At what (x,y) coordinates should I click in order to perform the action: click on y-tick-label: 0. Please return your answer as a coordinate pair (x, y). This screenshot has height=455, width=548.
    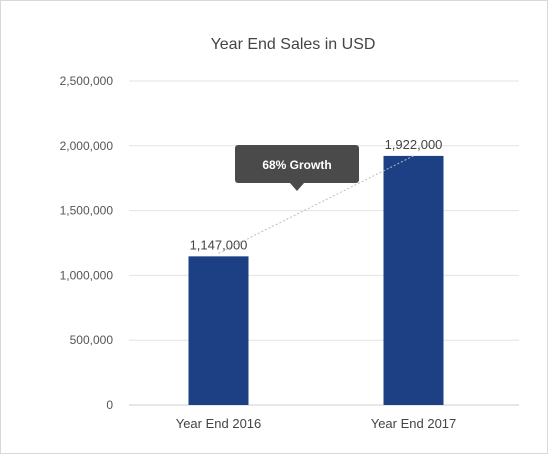
    Looking at the image, I should click on (109, 405).